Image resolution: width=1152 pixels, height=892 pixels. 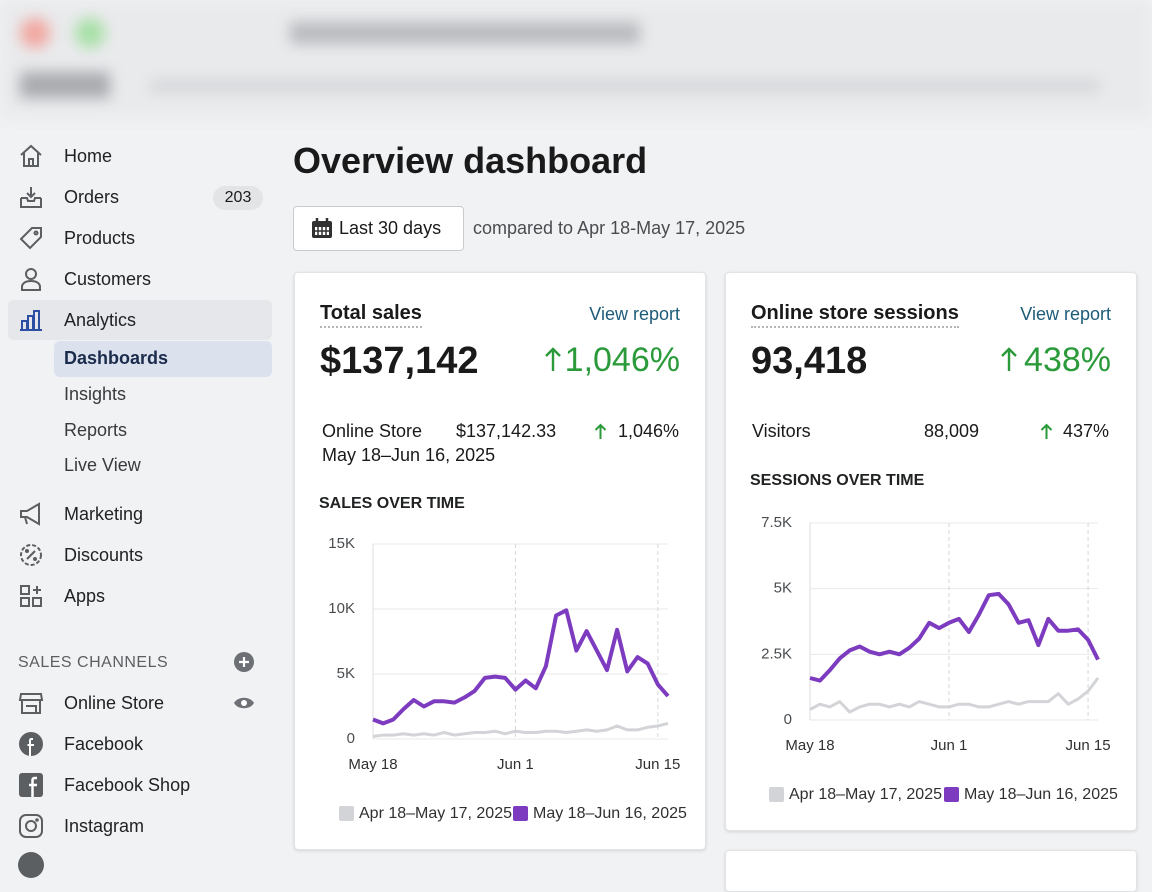 I want to click on nav-item: Orders, so click(x=92, y=197).